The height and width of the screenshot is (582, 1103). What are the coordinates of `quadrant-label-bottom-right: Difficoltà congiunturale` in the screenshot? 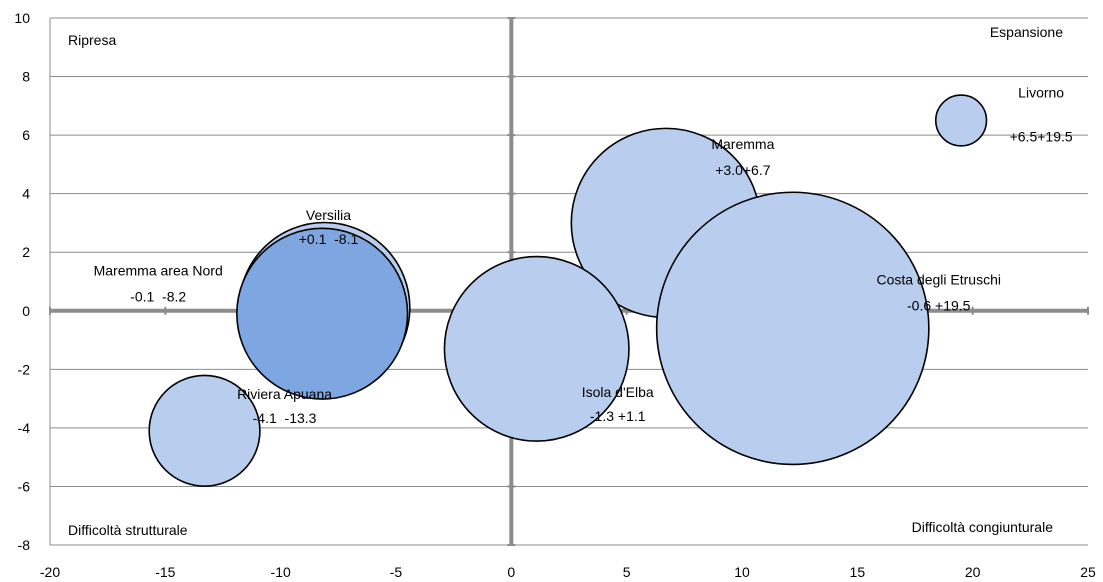 It's located at (983, 527).